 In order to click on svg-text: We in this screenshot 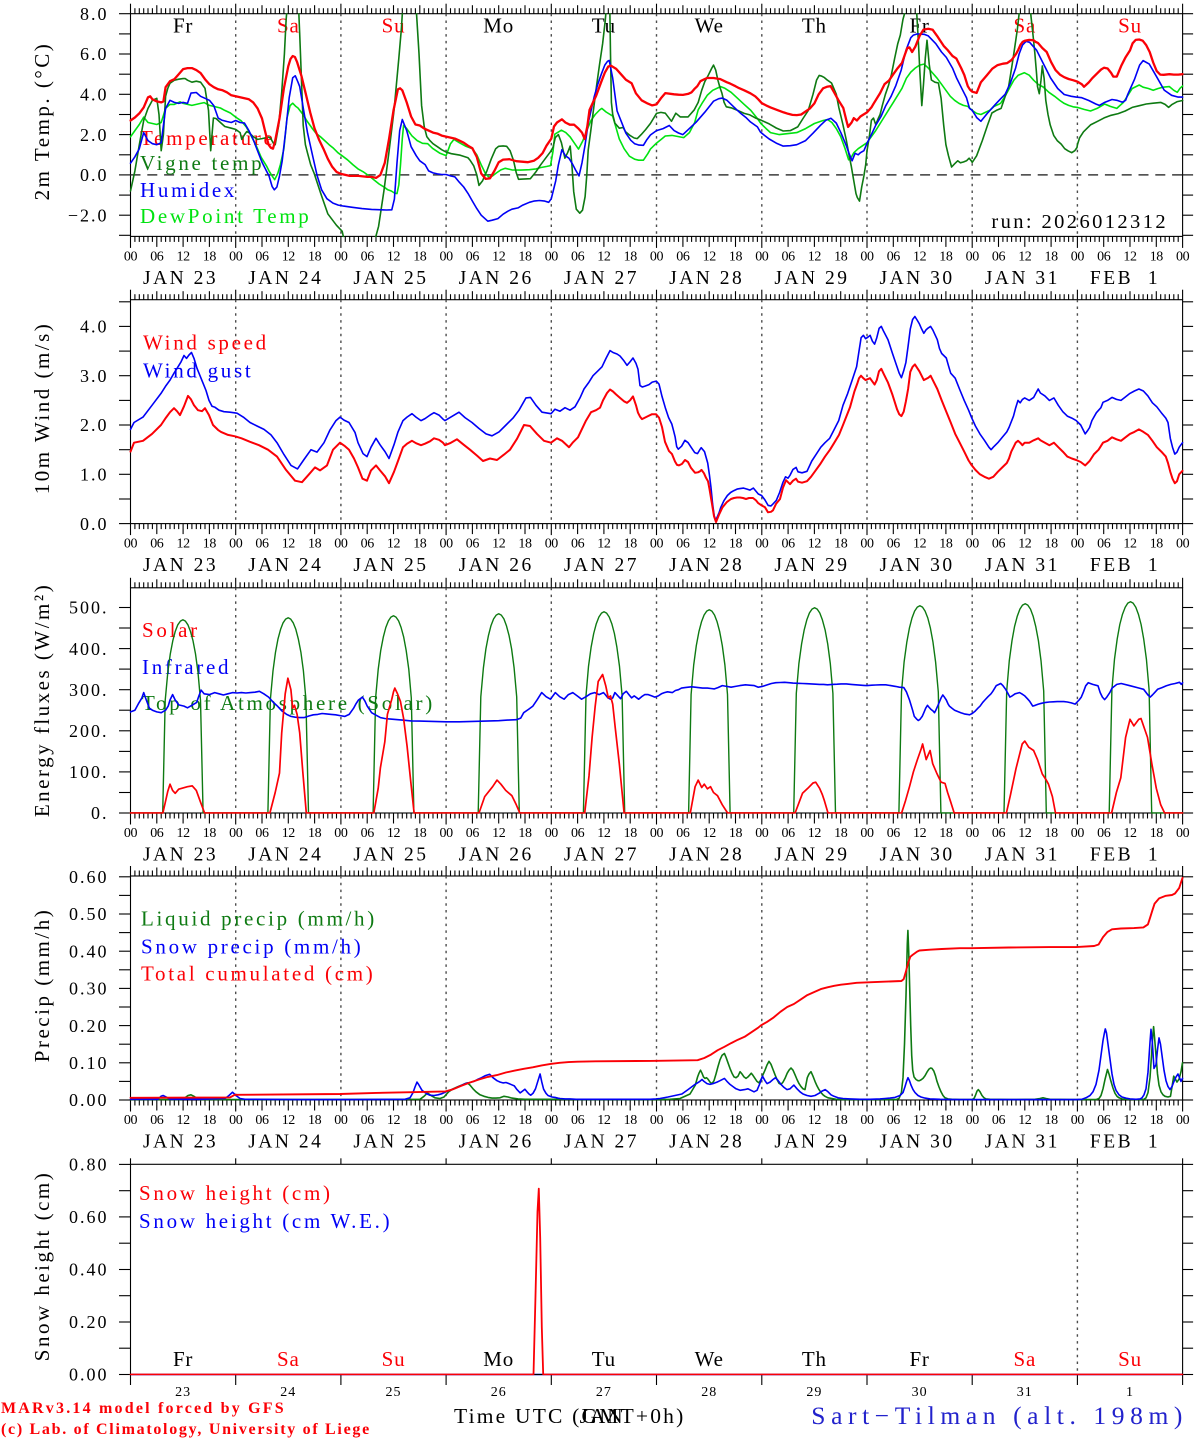, I will do `click(709, 26)`.